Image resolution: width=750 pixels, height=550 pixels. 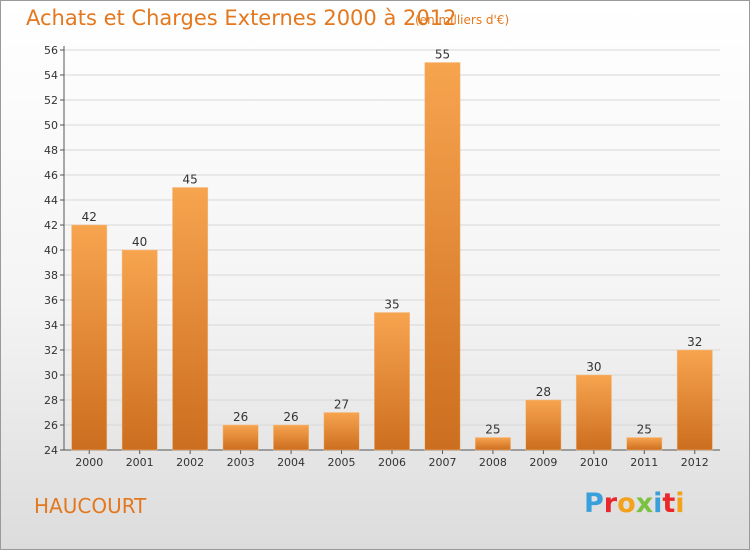 What do you see at coordinates (89, 462) in the screenshot?
I see `x-tick-label: 2000` at bounding box center [89, 462].